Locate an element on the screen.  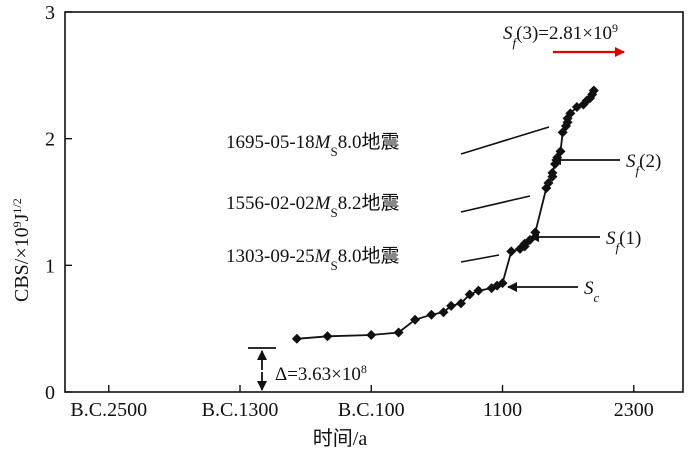
y-axis-title-exp2: 1/2 is located at coordinates (17, 205).